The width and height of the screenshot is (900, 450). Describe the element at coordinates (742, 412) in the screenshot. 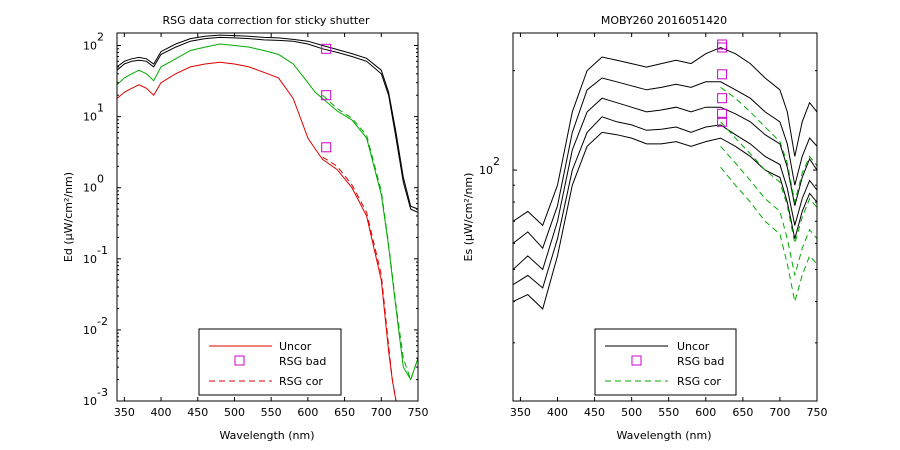

I see `right-x-tick-label-6: 650` at that location.